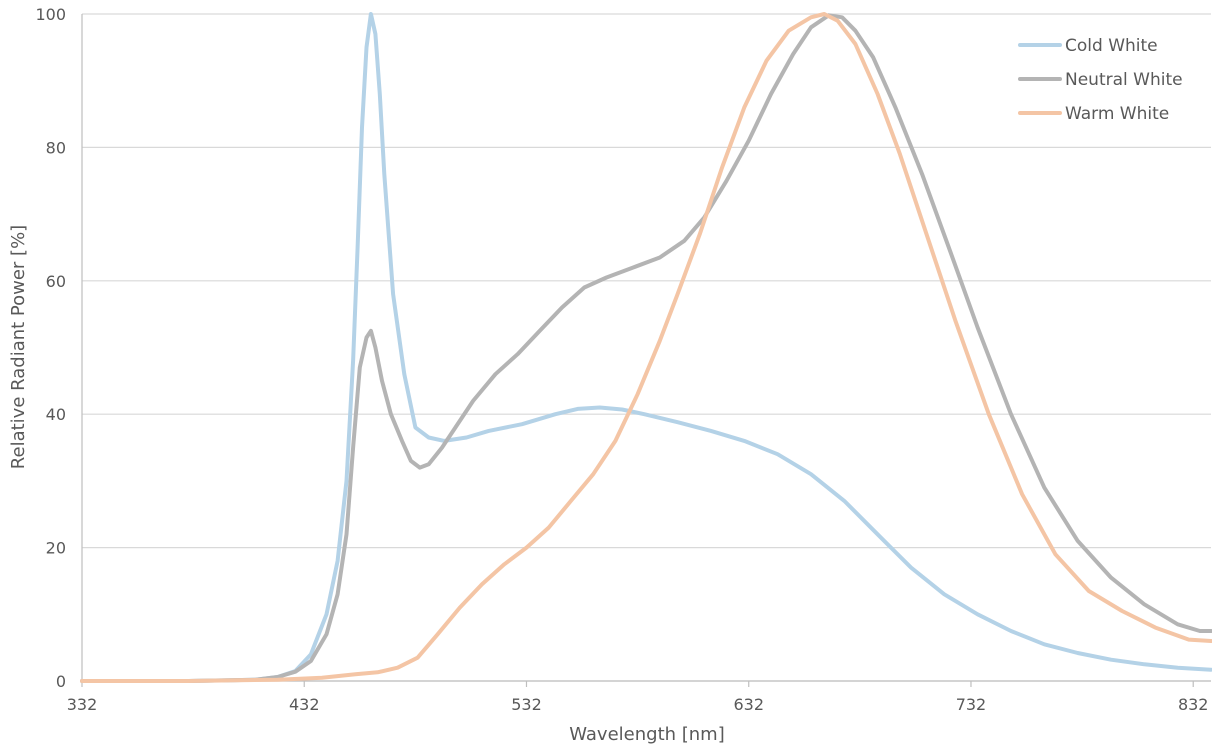  What do you see at coordinates (748, 704) in the screenshot?
I see `x-tick-632: 632` at bounding box center [748, 704].